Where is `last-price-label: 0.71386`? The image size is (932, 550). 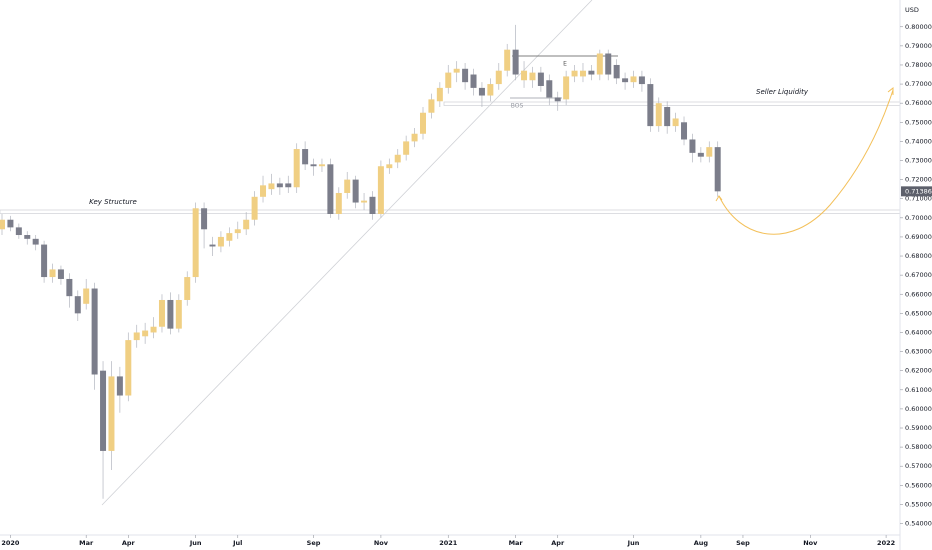
last-price-label: 0.71386 is located at coordinates (918, 191).